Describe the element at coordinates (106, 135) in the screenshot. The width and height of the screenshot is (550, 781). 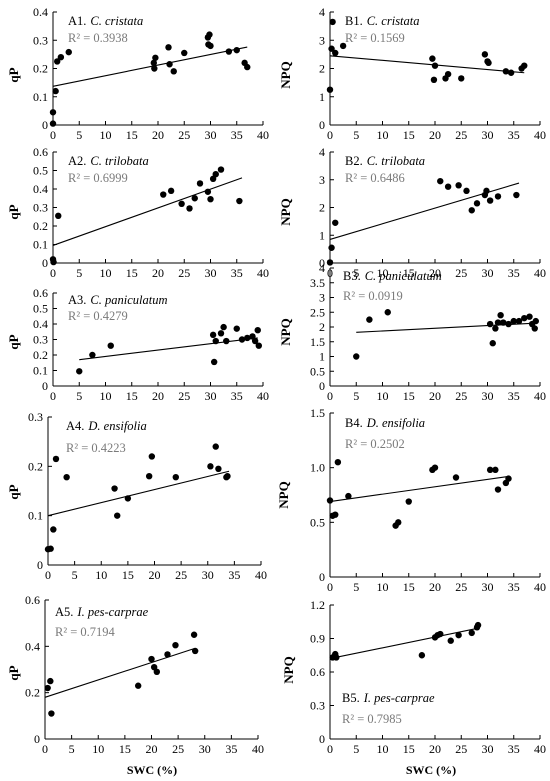
I see `a1-x-tick-label: 10` at that location.